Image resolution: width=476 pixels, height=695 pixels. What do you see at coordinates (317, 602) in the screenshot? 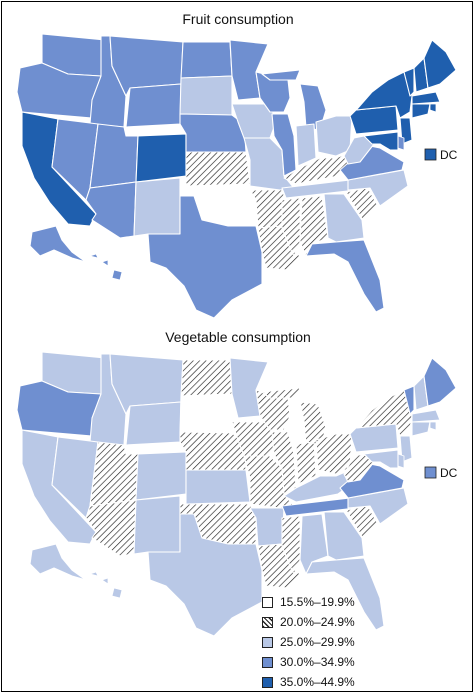
I see `legend-label: 15.5%–19.9%` at bounding box center [317, 602].